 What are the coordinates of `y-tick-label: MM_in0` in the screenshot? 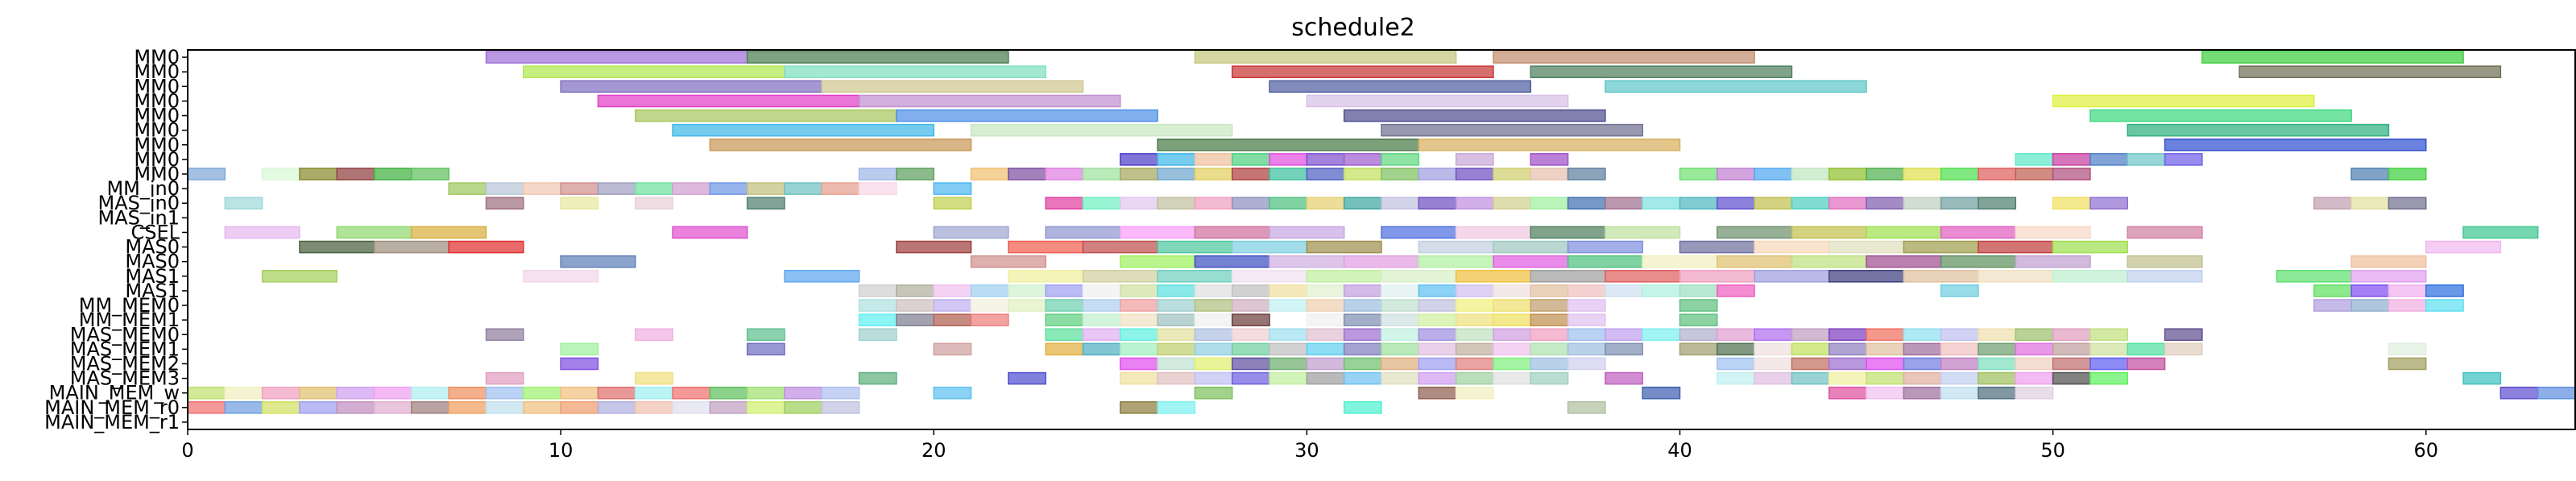 It's located at (143, 188).